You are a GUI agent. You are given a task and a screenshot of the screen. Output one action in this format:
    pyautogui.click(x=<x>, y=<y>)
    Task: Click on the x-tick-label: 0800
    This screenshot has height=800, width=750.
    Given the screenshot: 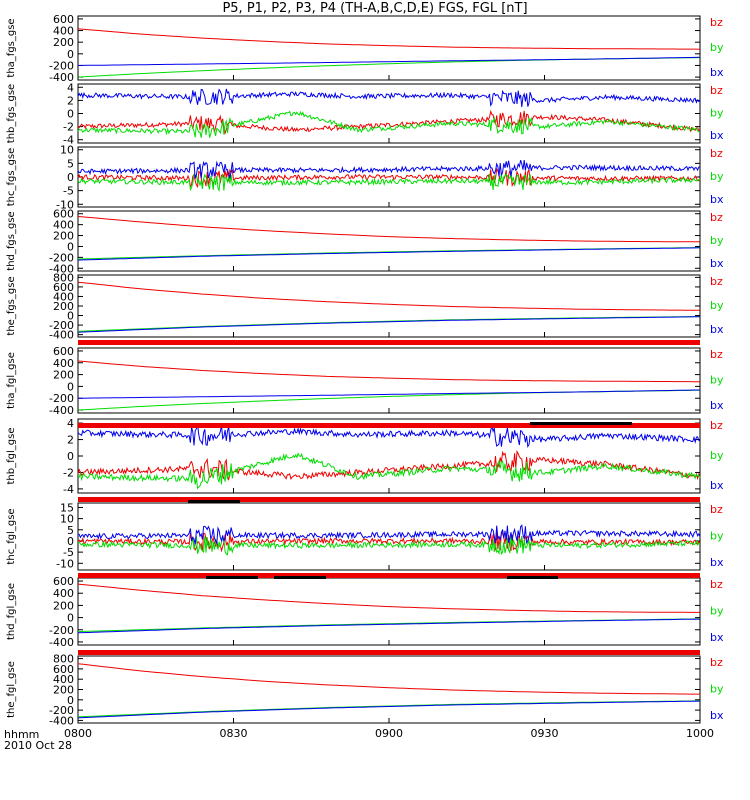 What is the action you would take?
    pyautogui.click(x=78, y=733)
    